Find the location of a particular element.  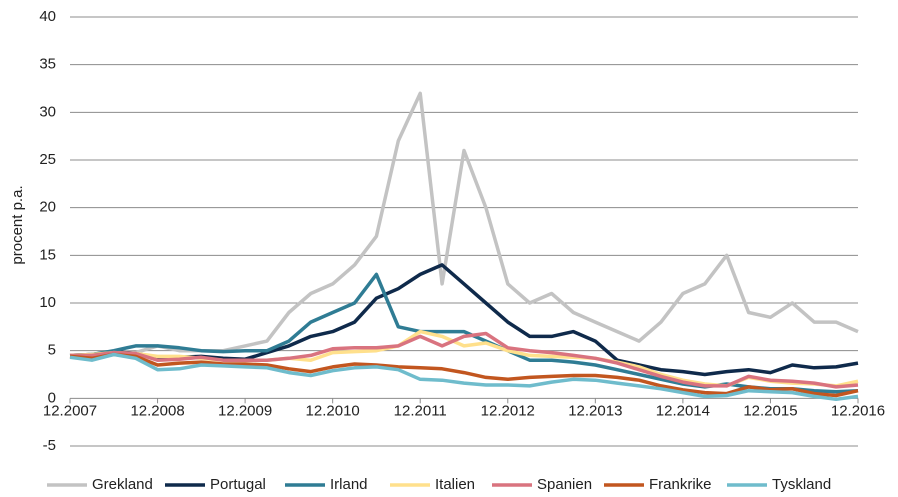

x-tick-label: 12.2007 is located at coordinates (70, 410).